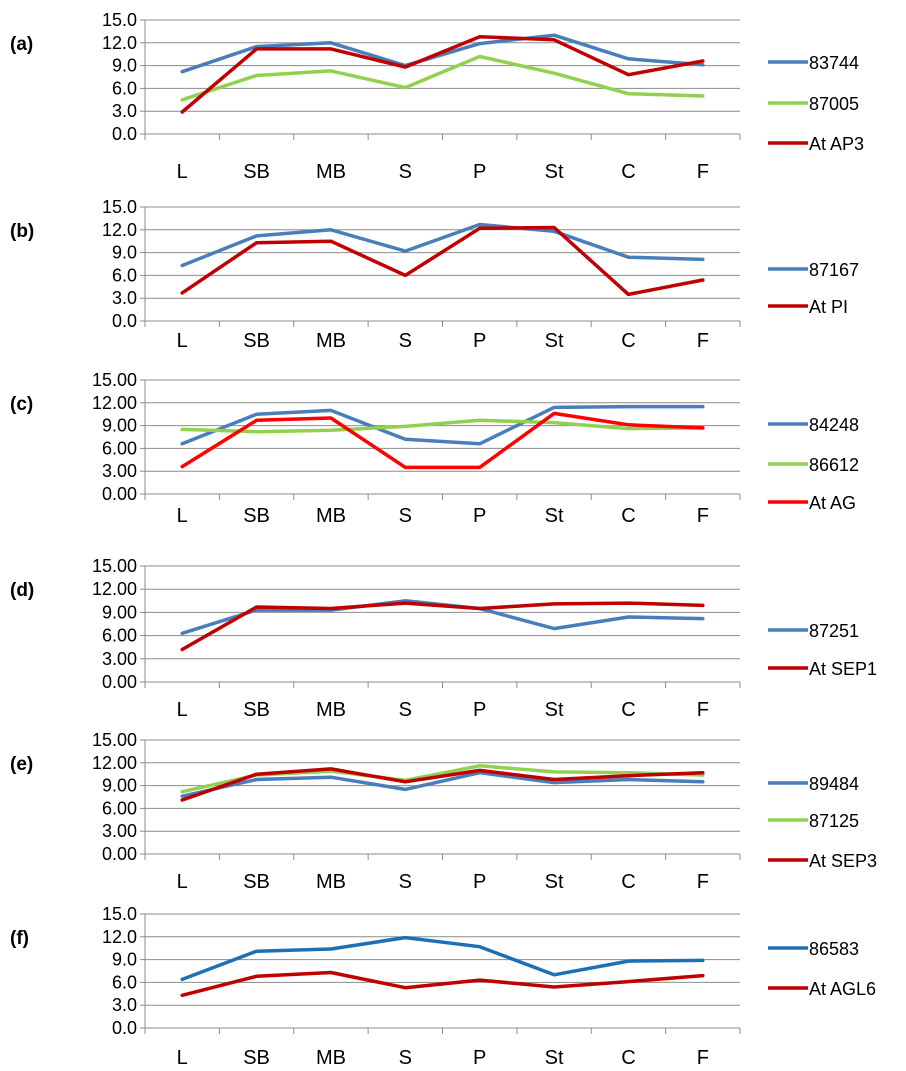  What do you see at coordinates (124, 960) in the screenshot?
I see `panel-f-y-tick-label: 9.0` at bounding box center [124, 960].